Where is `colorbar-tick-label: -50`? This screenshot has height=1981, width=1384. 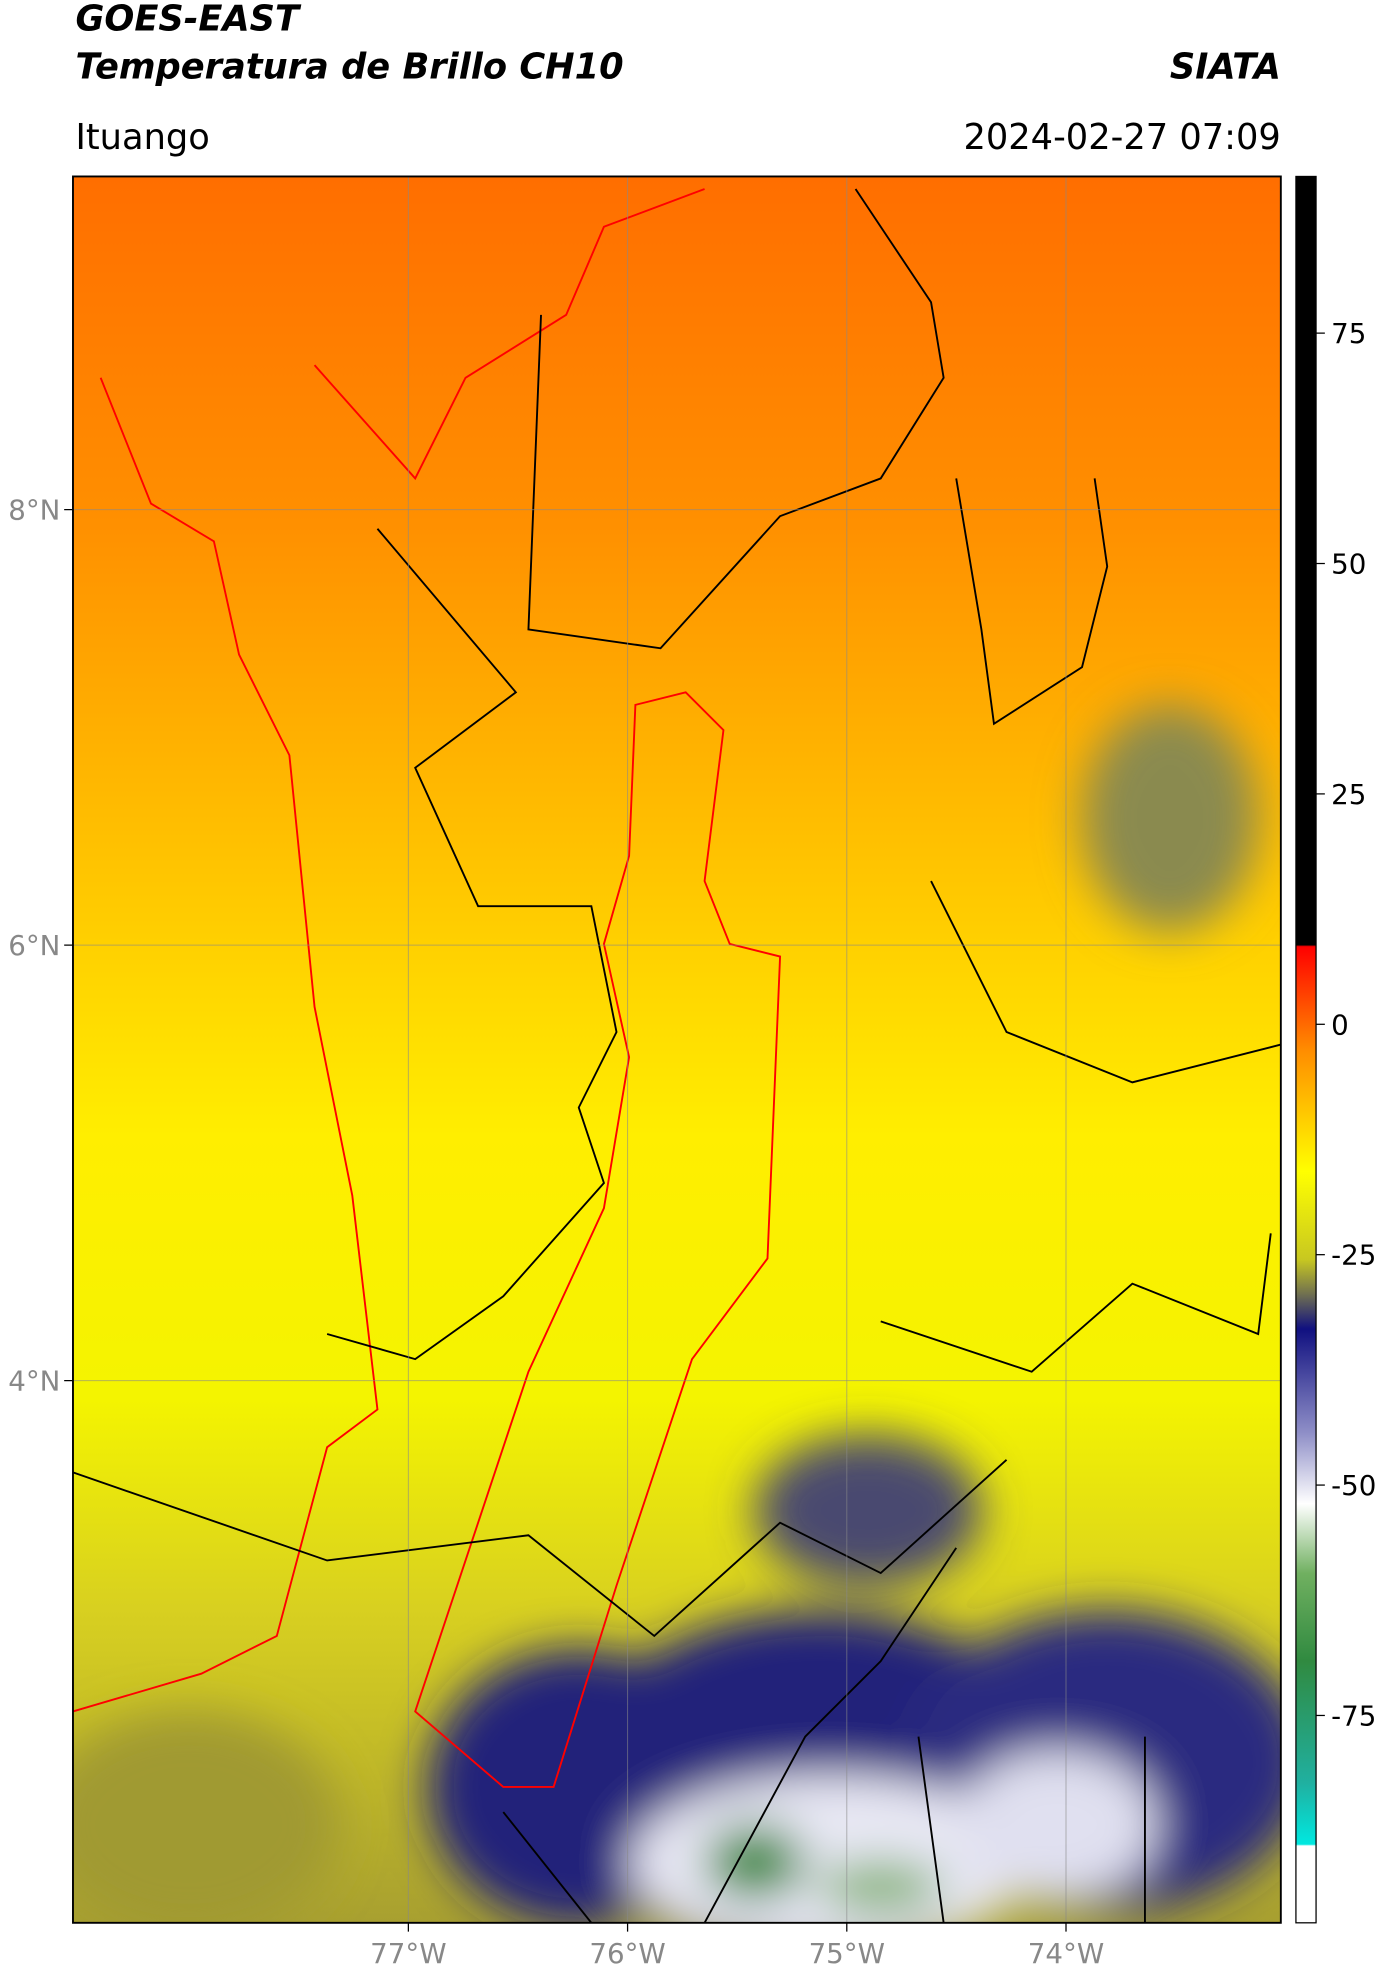
colorbar-tick-label: -50 is located at coordinates (1353, 1485).